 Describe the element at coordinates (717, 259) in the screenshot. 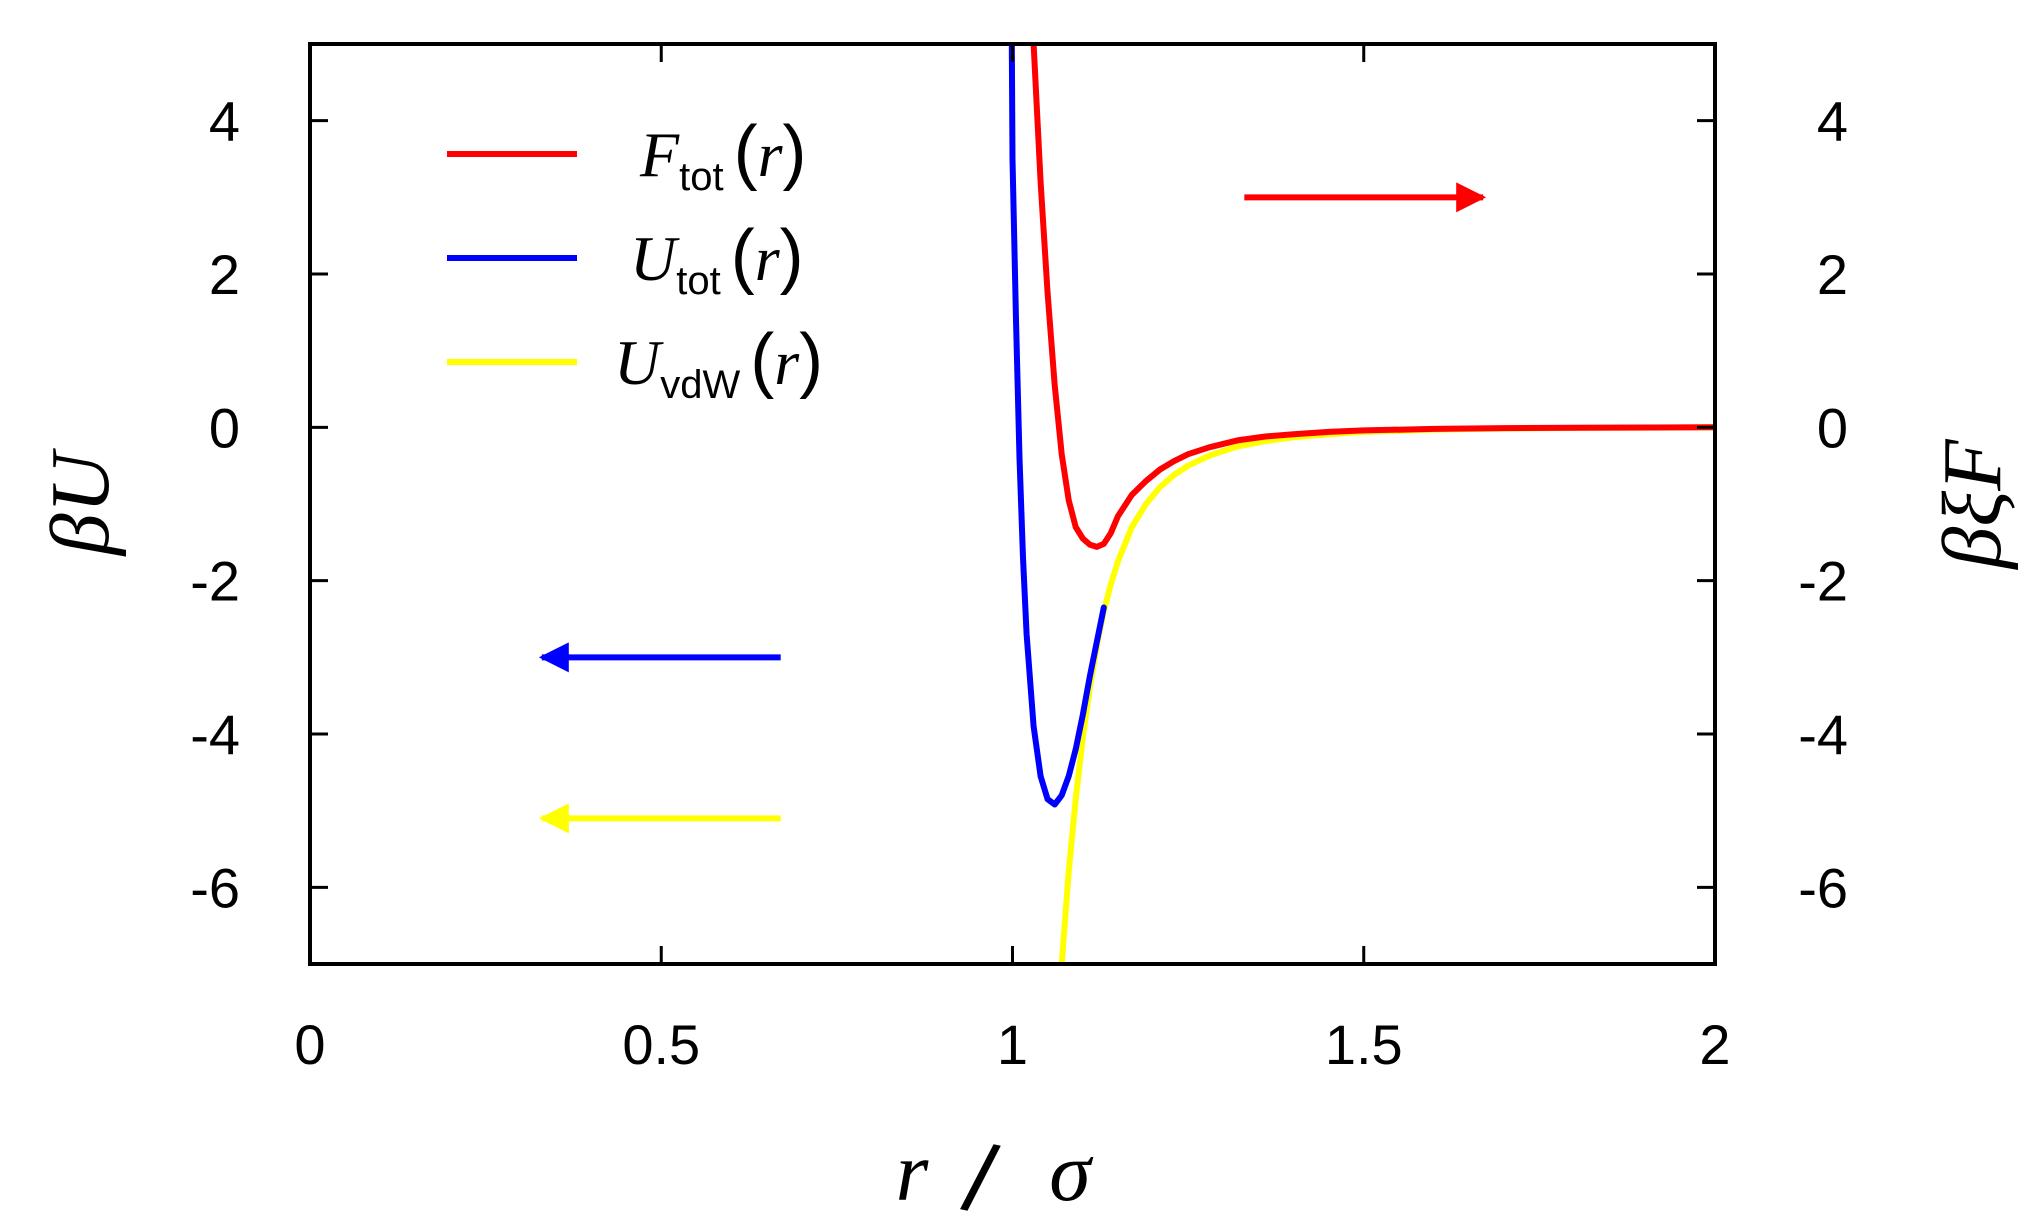

I see `legend-label-utot: Utot (r)` at that location.